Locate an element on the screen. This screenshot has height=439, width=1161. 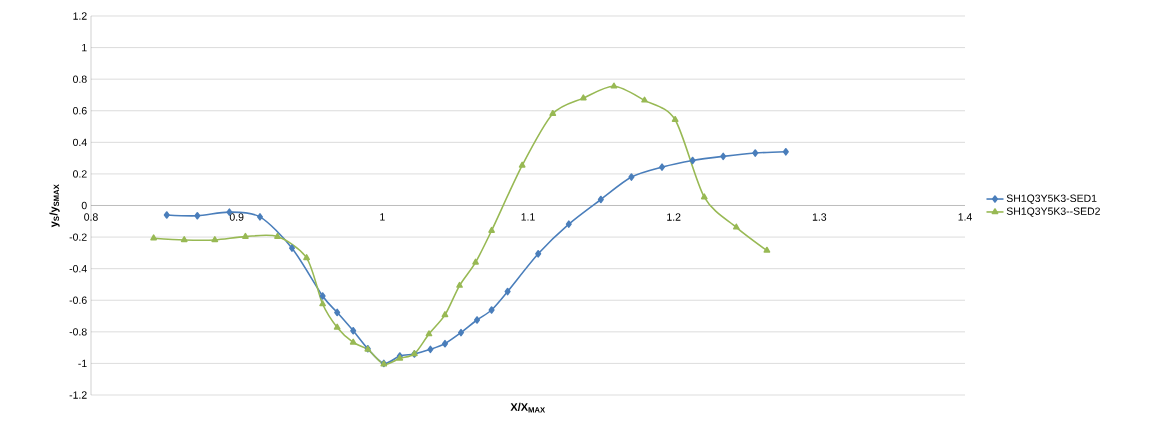
x-tick-label: 1.4 is located at coordinates (965, 217).